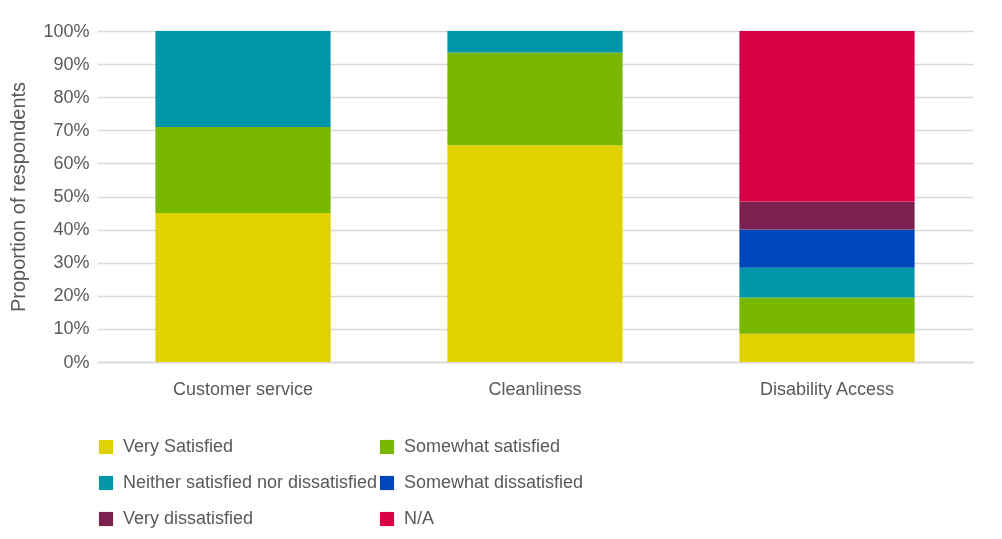  What do you see at coordinates (482, 446) in the screenshot?
I see `legend-label: Somewhat satisfied` at bounding box center [482, 446].